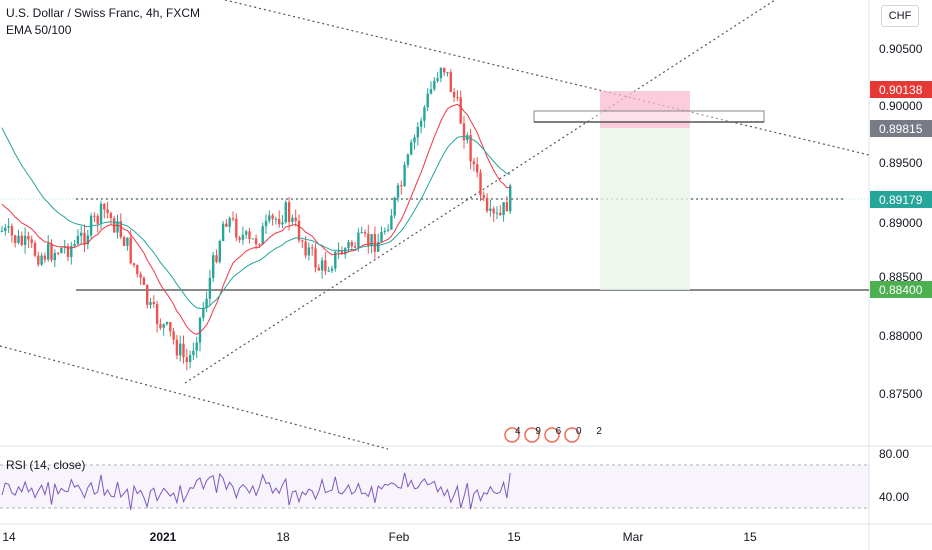  What do you see at coordinates (194, 397) in the screenshot?
I see `lower-trend-line` at bounding box center [194, 397].